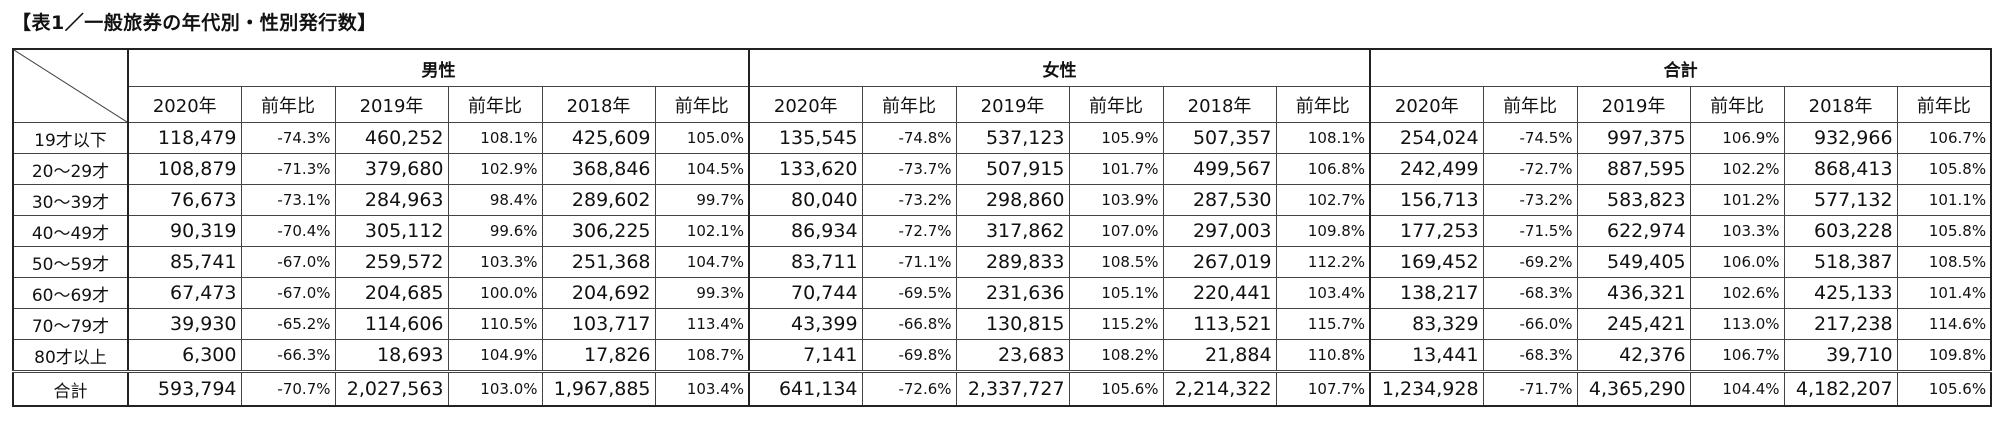 The height and width of the screenshot is (435, 2000). I want to click on count-cell: 138,217, so click(1426, 293).